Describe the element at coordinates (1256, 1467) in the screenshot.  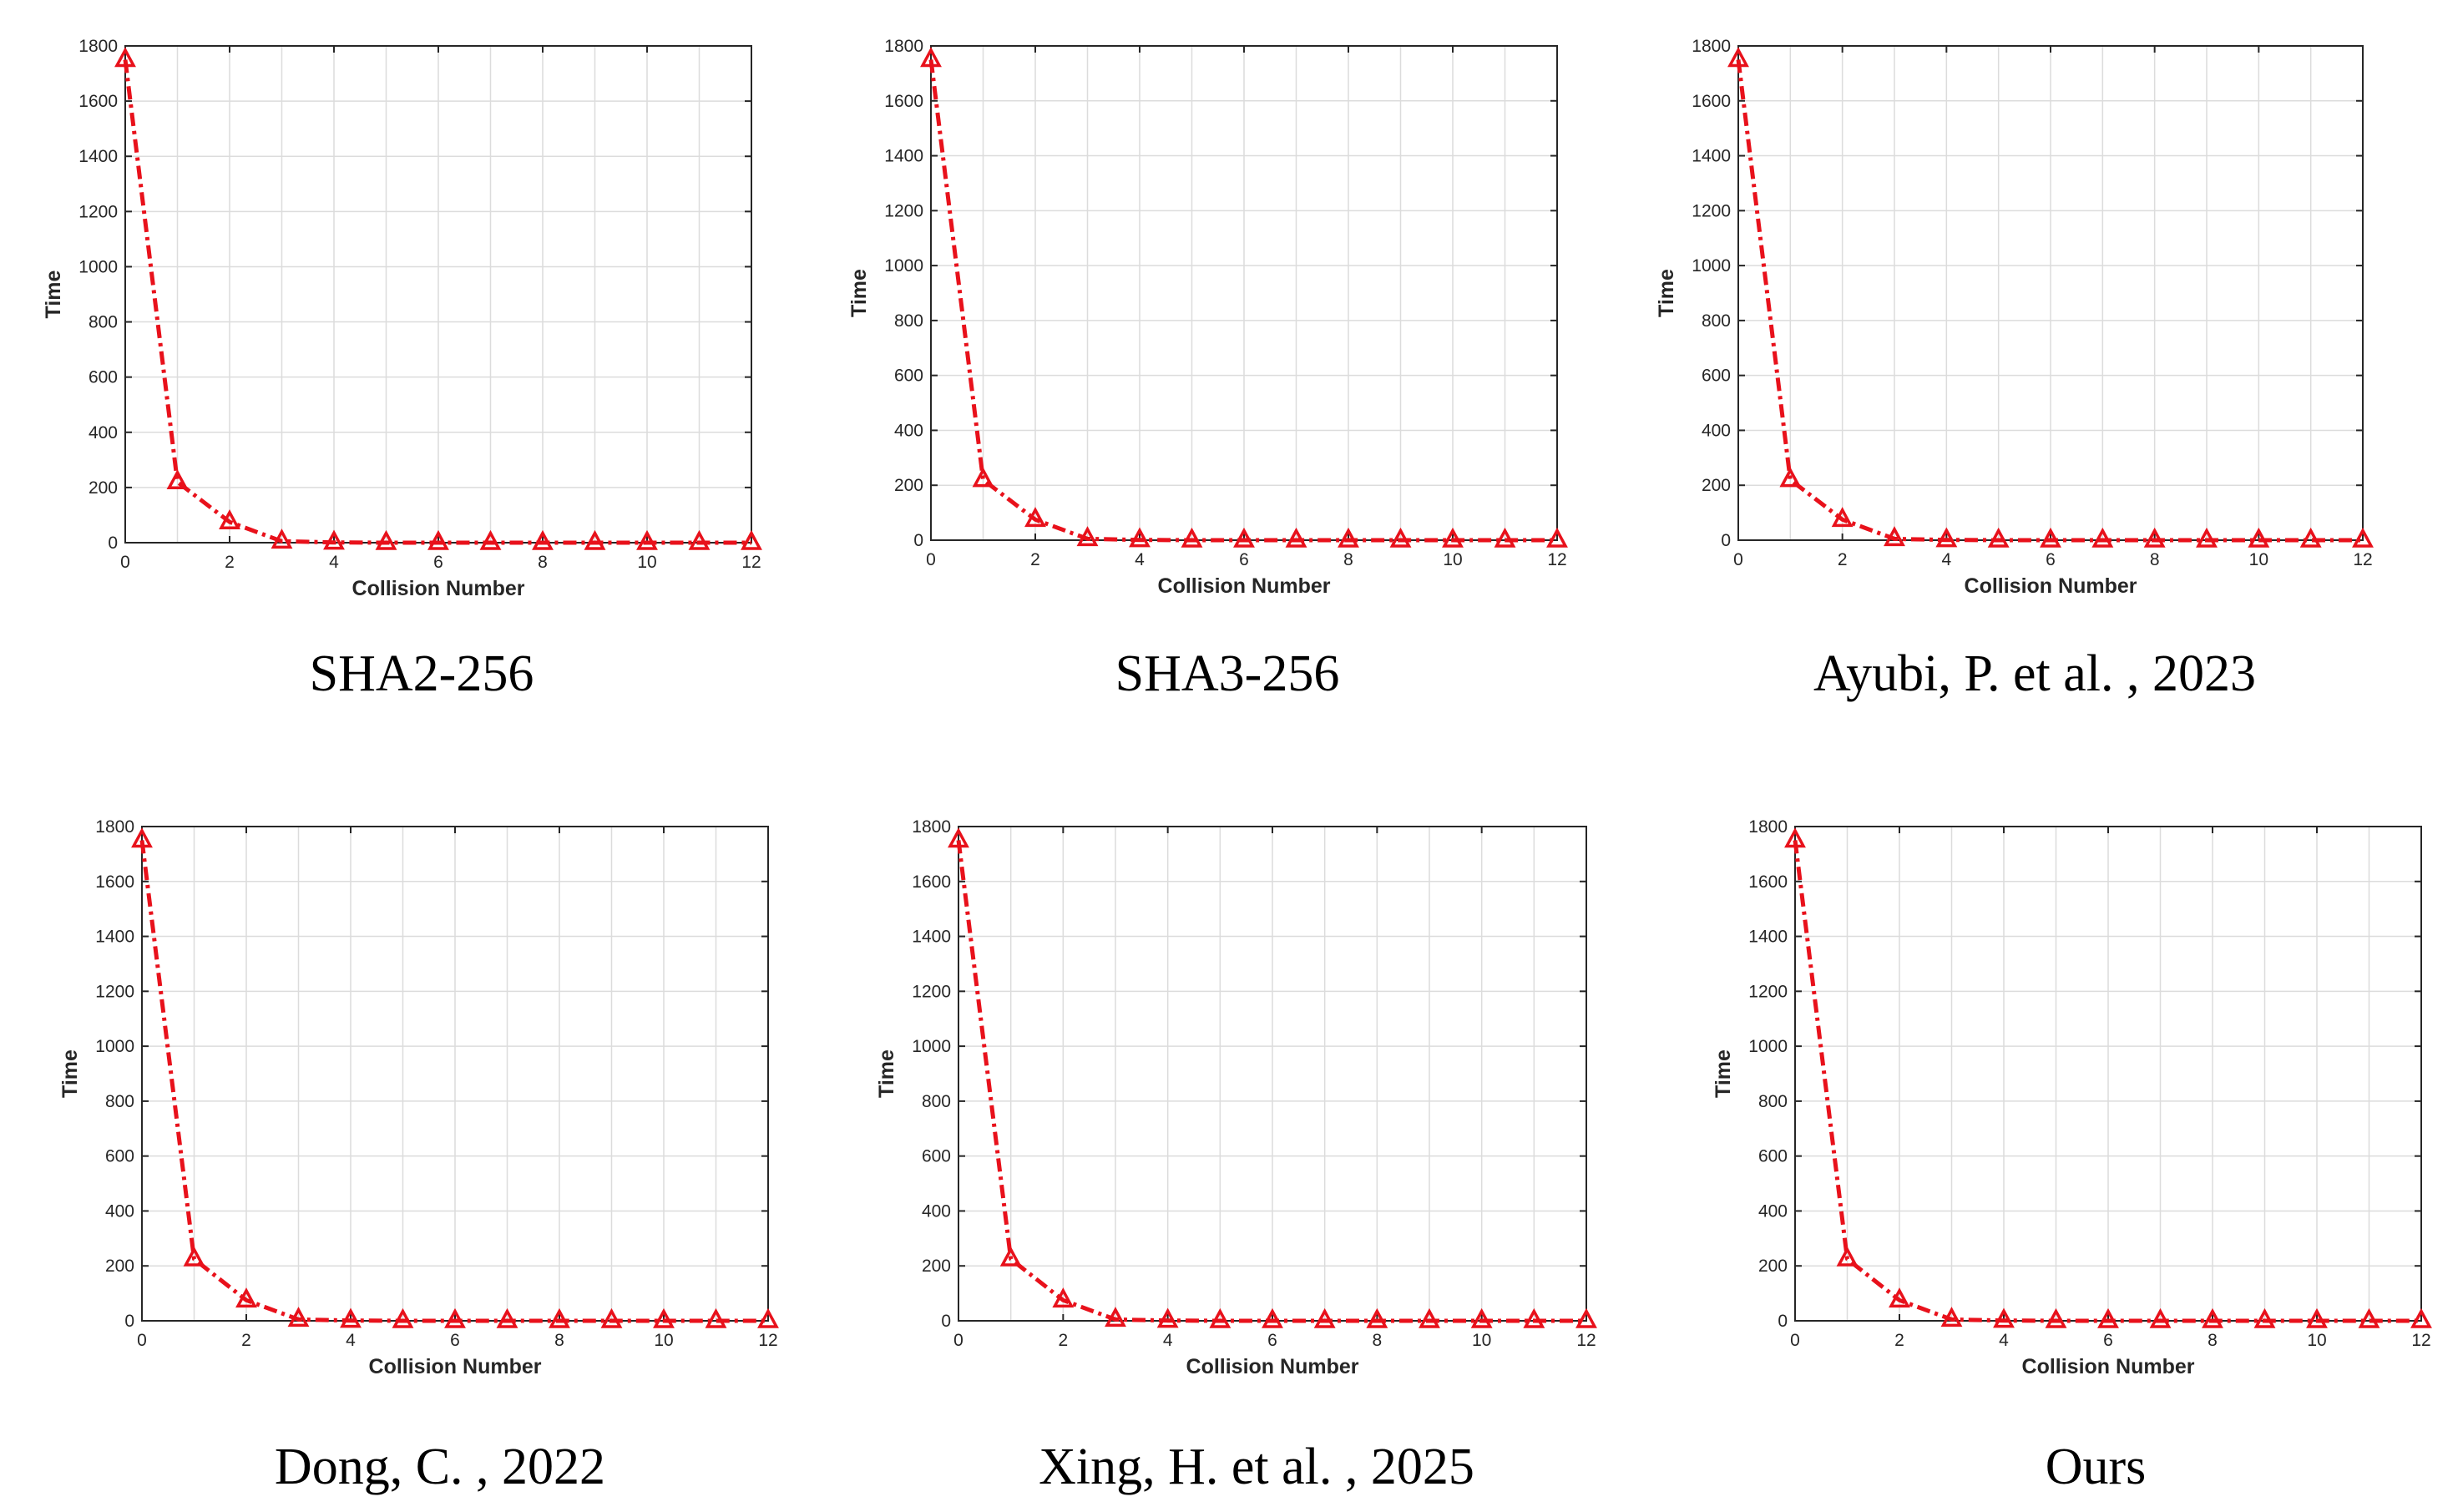
I see `chart-caption-xing-2025: Xing, H. et al. , 2025` at that location.